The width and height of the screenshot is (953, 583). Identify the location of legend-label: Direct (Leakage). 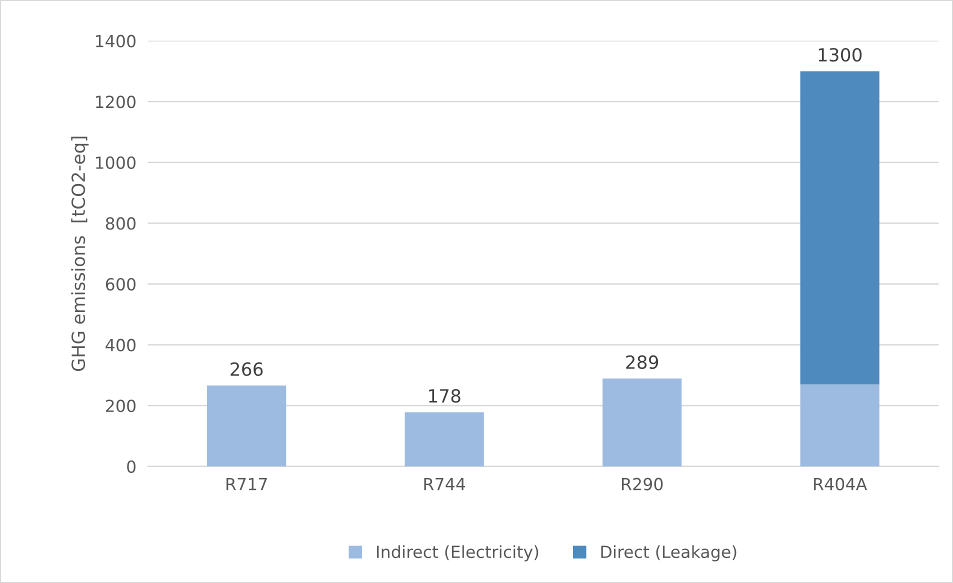
(668, 553).